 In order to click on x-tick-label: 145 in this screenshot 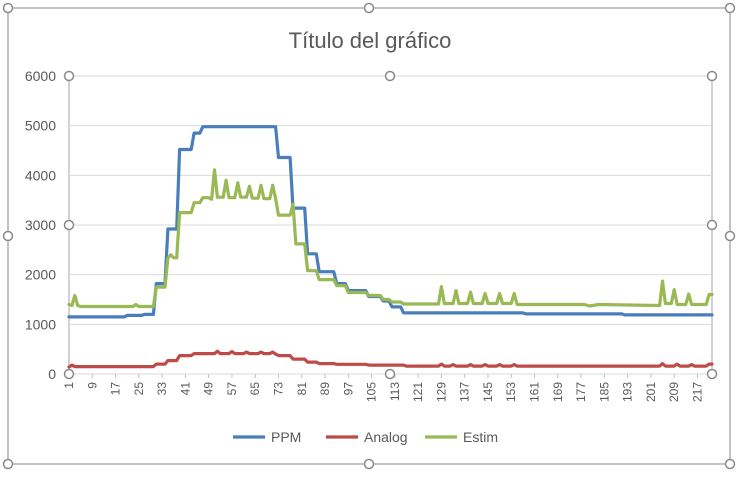, I will do `click(488, 392)`.